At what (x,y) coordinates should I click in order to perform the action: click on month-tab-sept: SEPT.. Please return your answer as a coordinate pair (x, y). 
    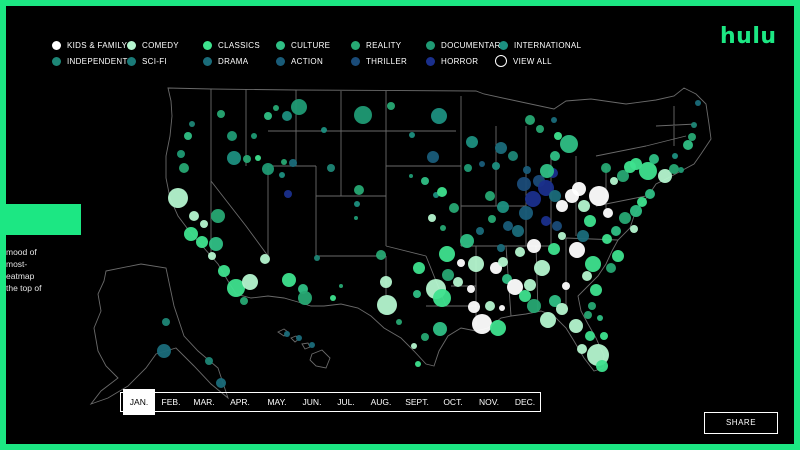
    Looking at the image, I should click on (417, 402).